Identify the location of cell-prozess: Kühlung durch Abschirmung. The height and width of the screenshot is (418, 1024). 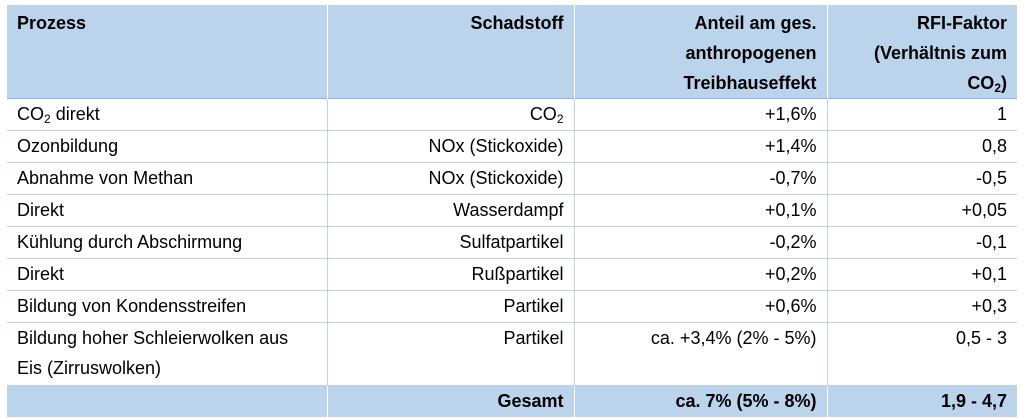
(167, 242).